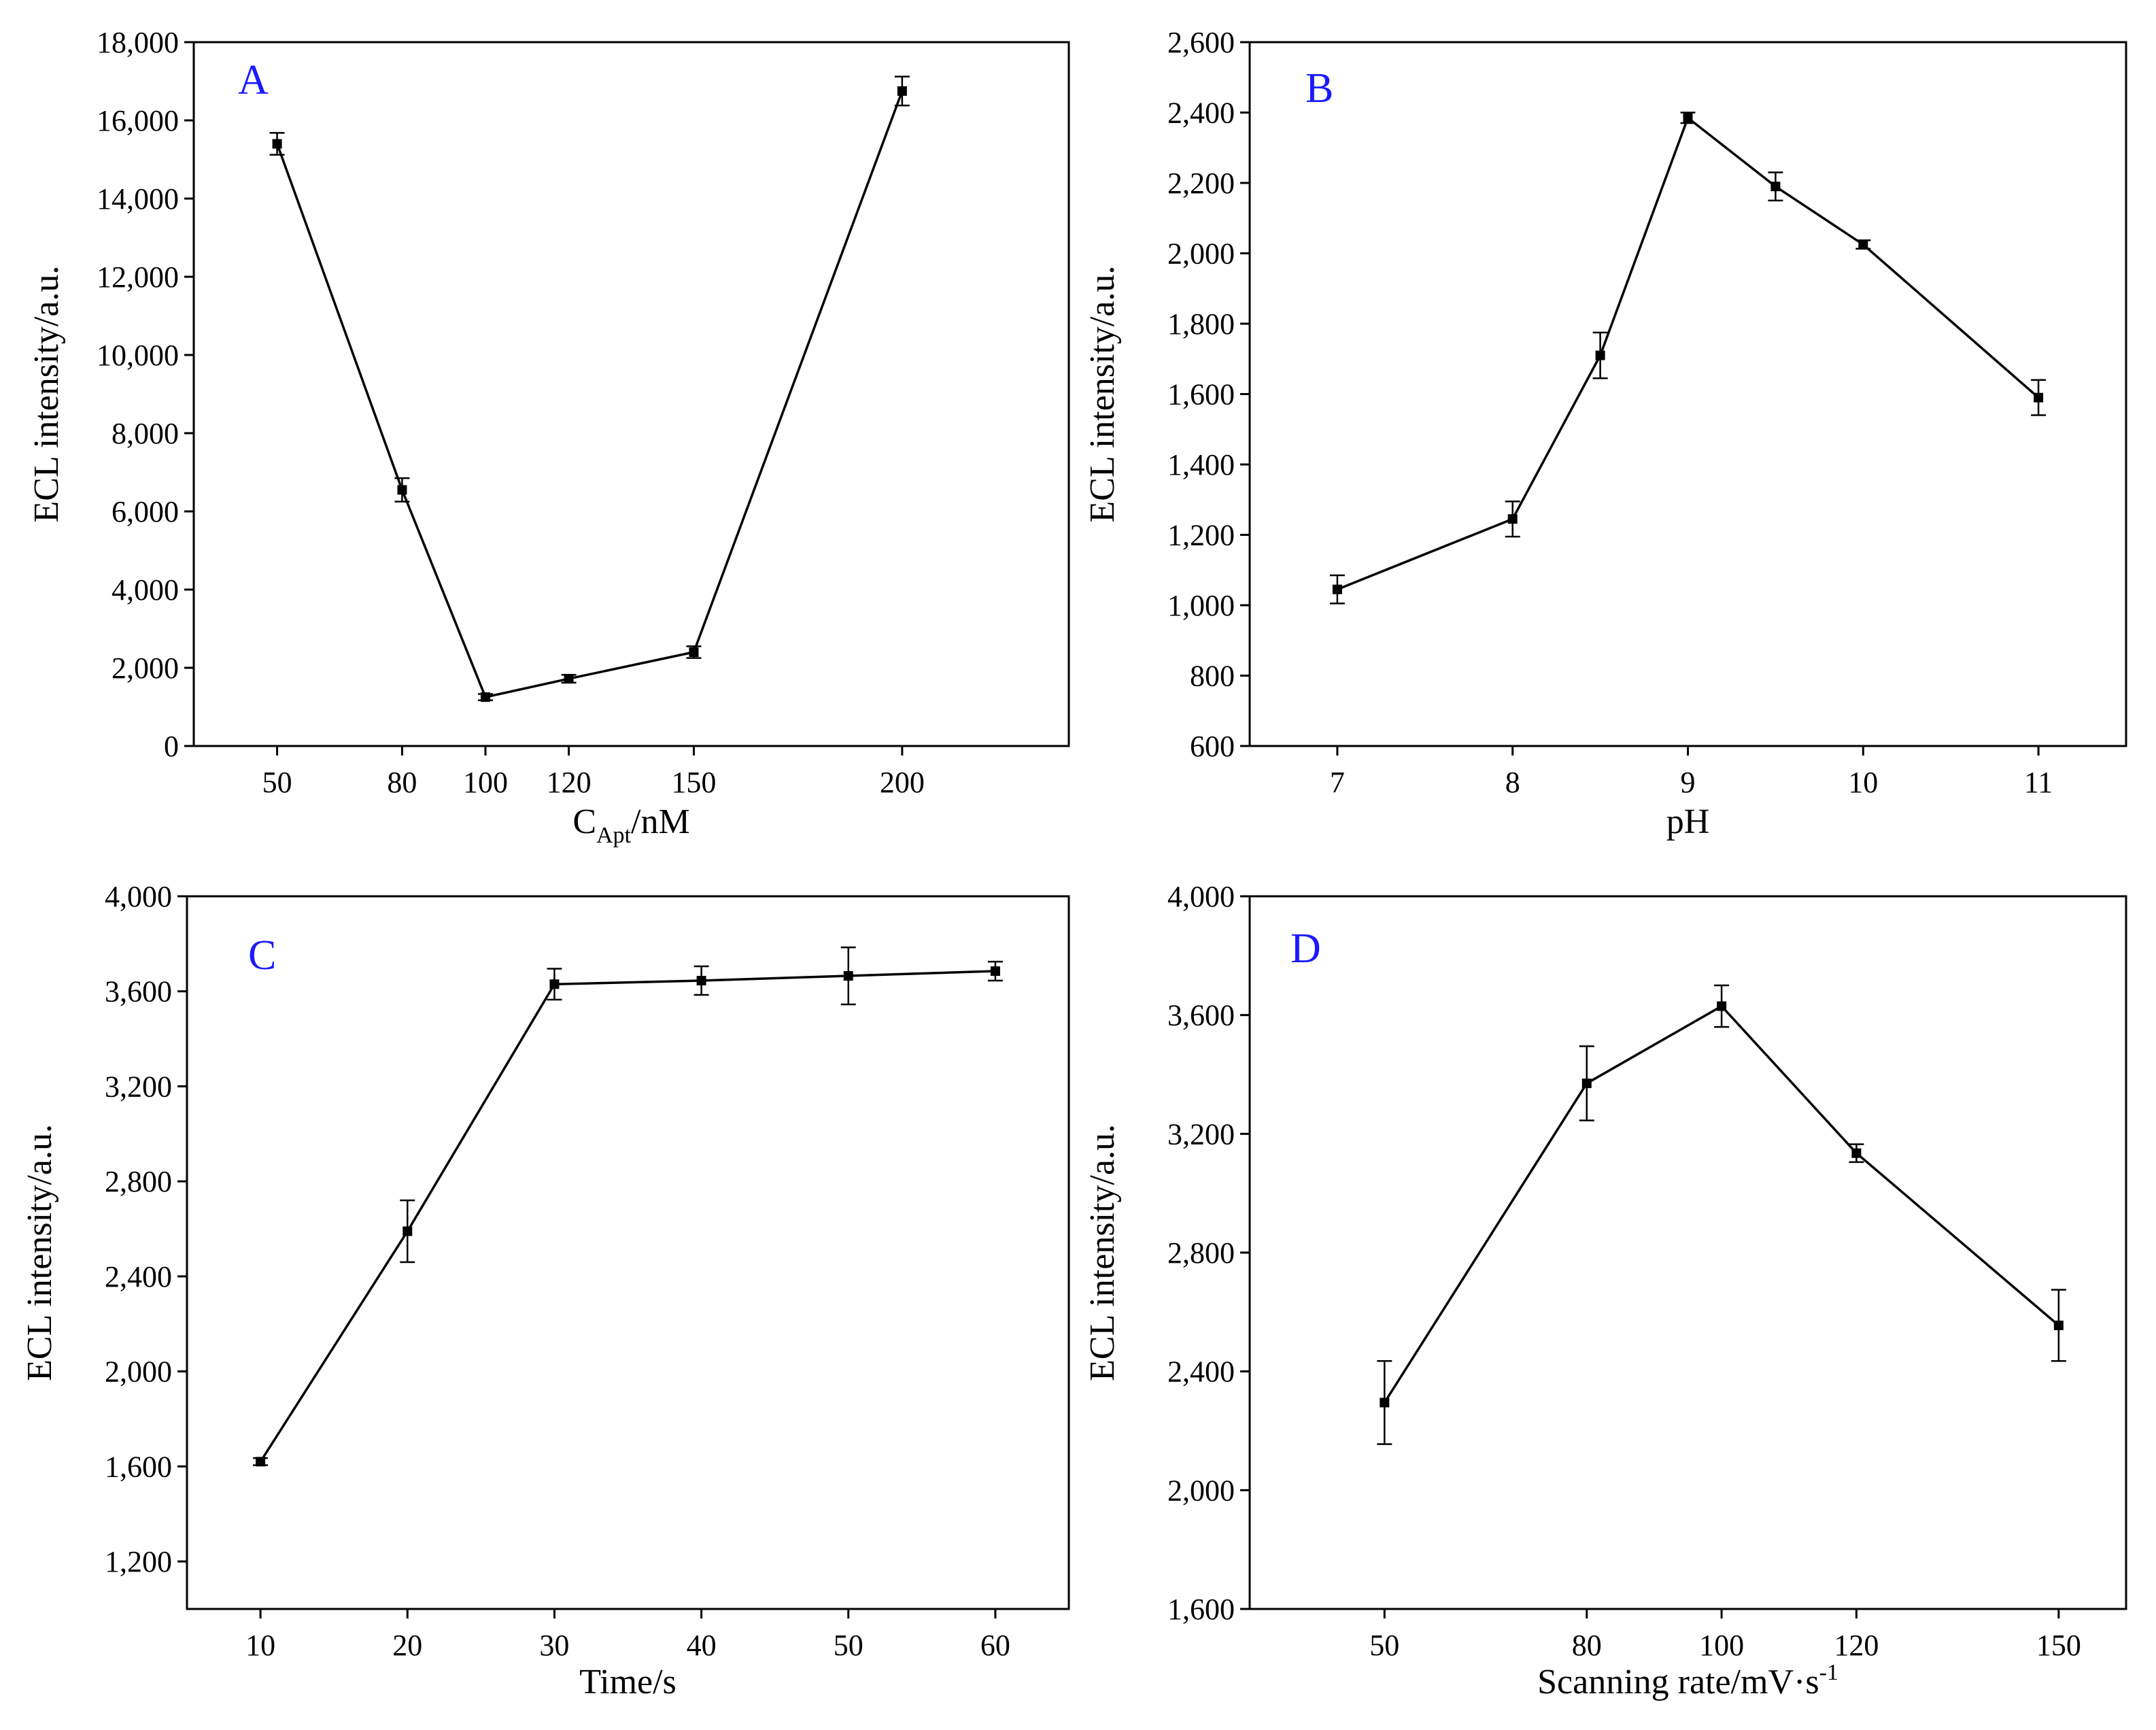  Describe the element at coordinates (485, 782) in the screenshot. I see `panel-a-xtick-label: 100` at that location.